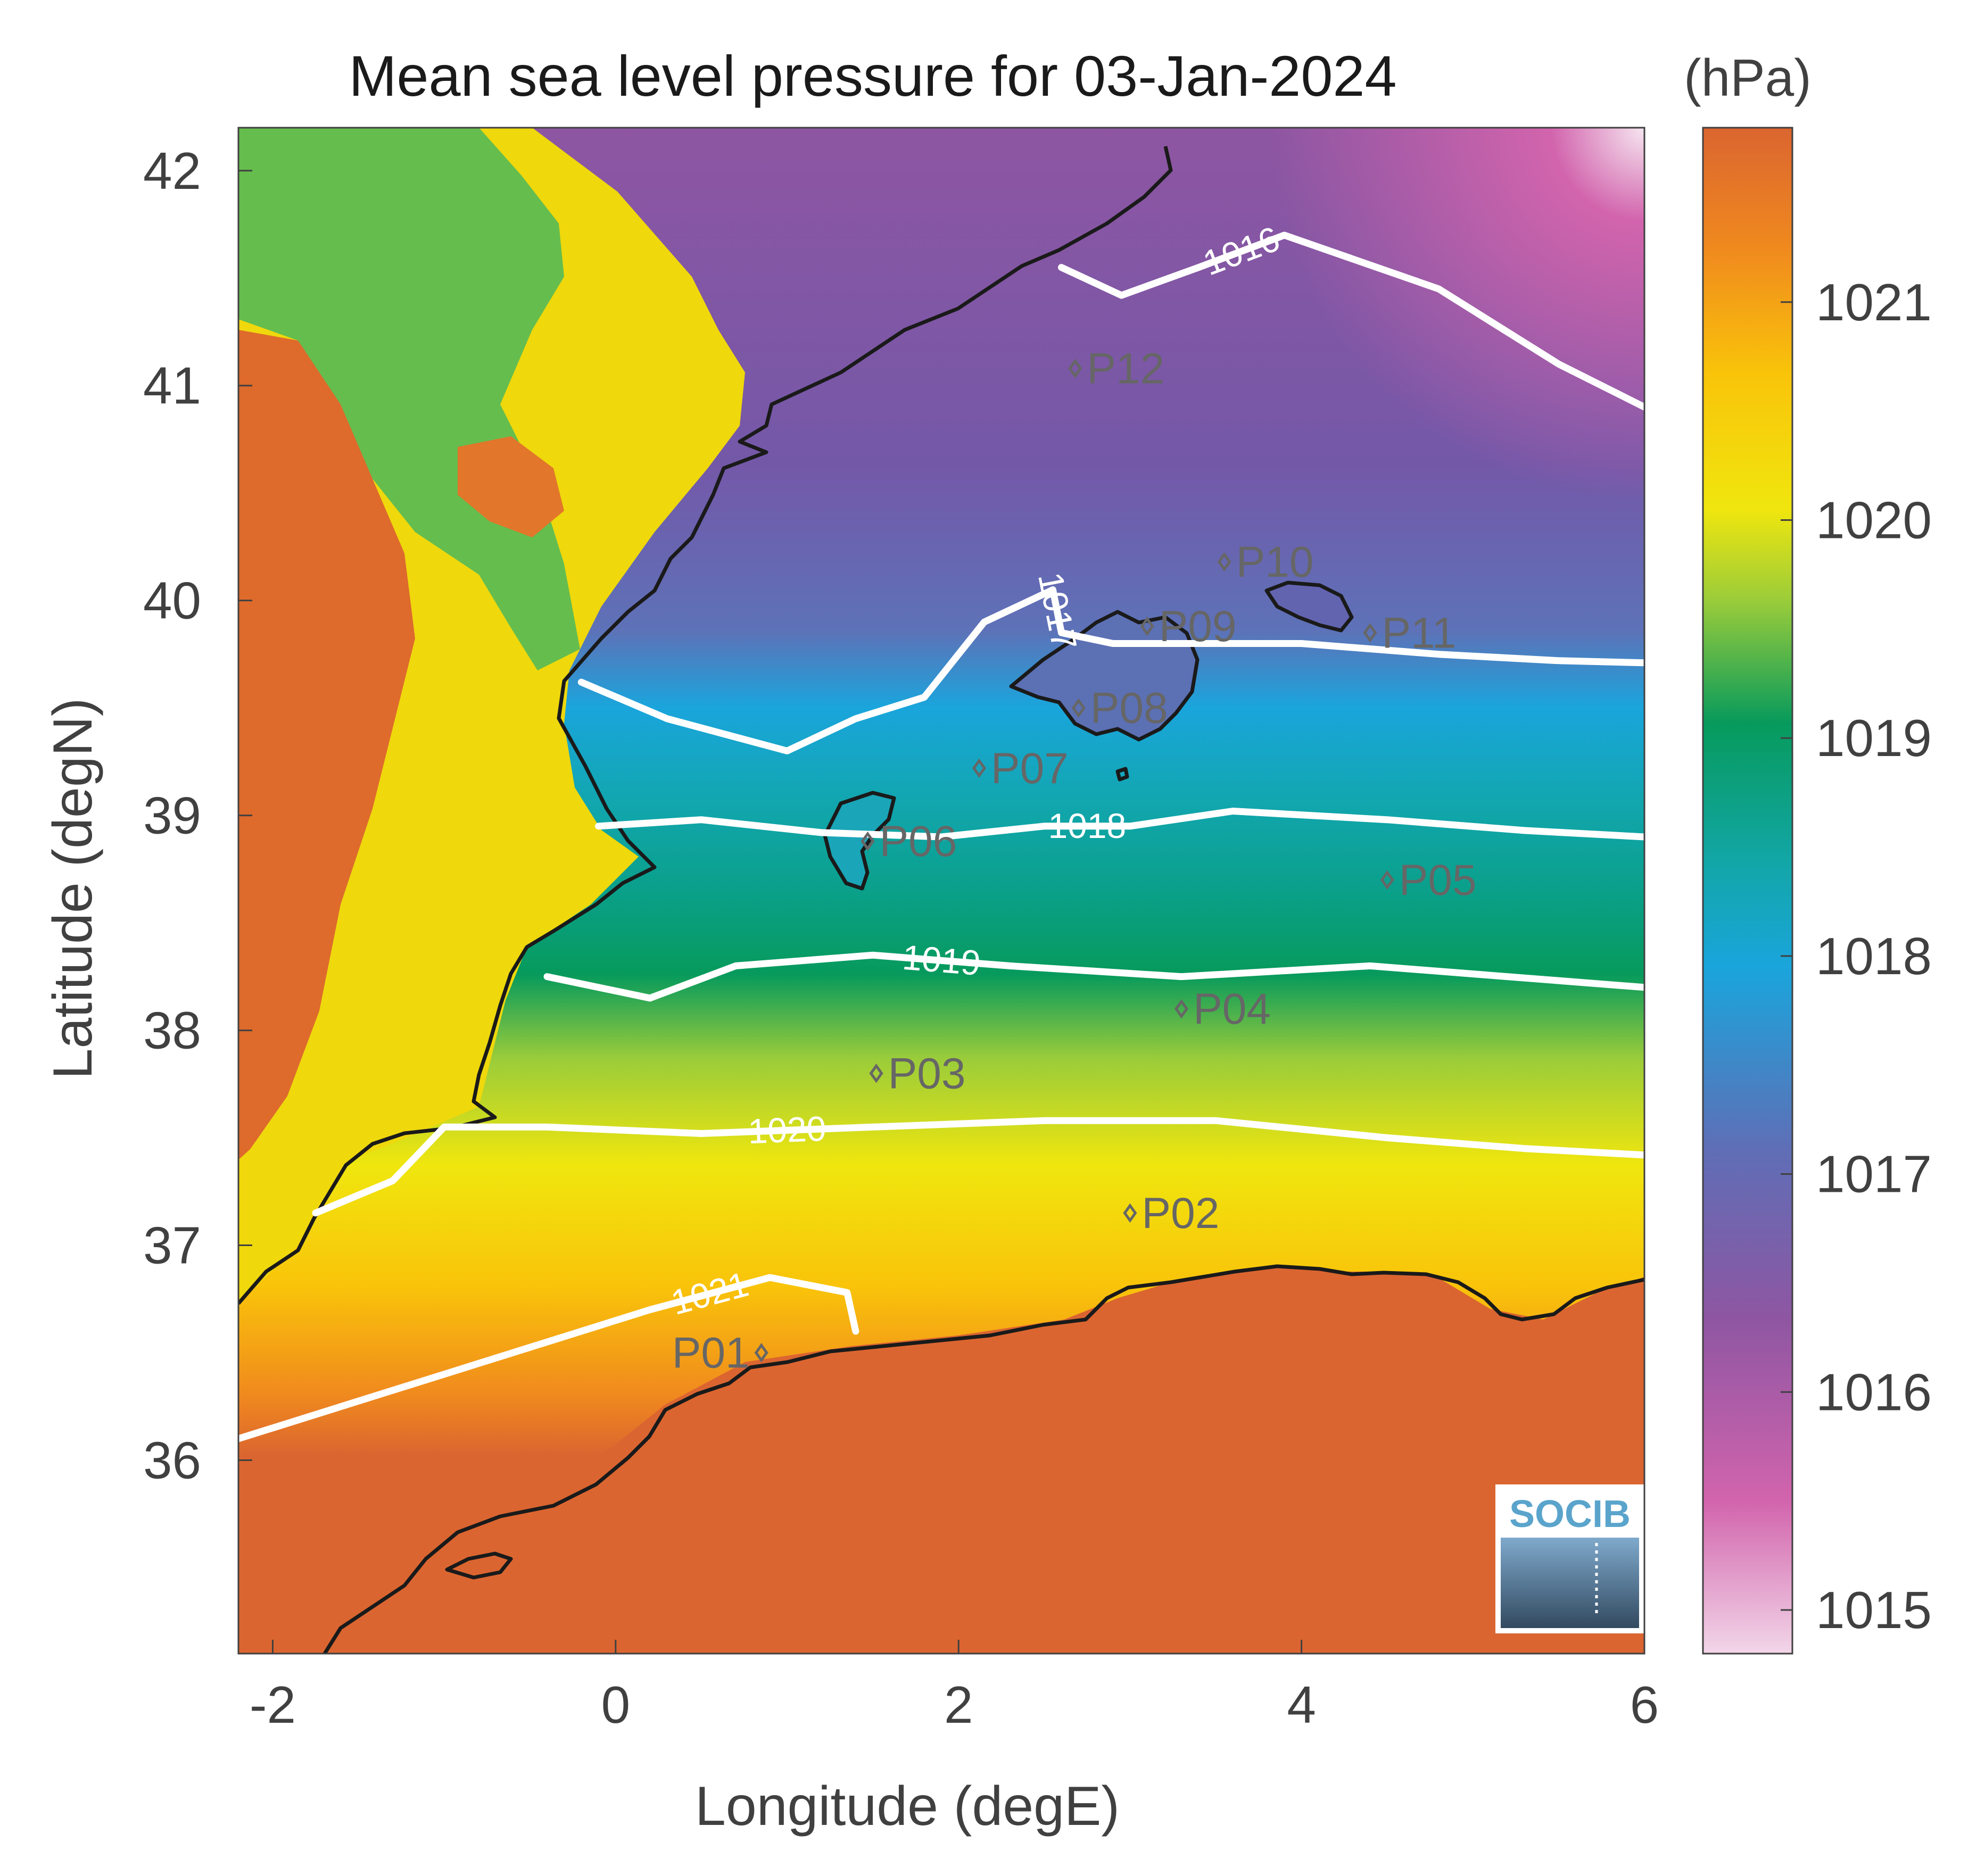  I want to click on colorbar: (hPa) 1015 1016 1017 1018 1019 1020 1021, so click(1808, 851).